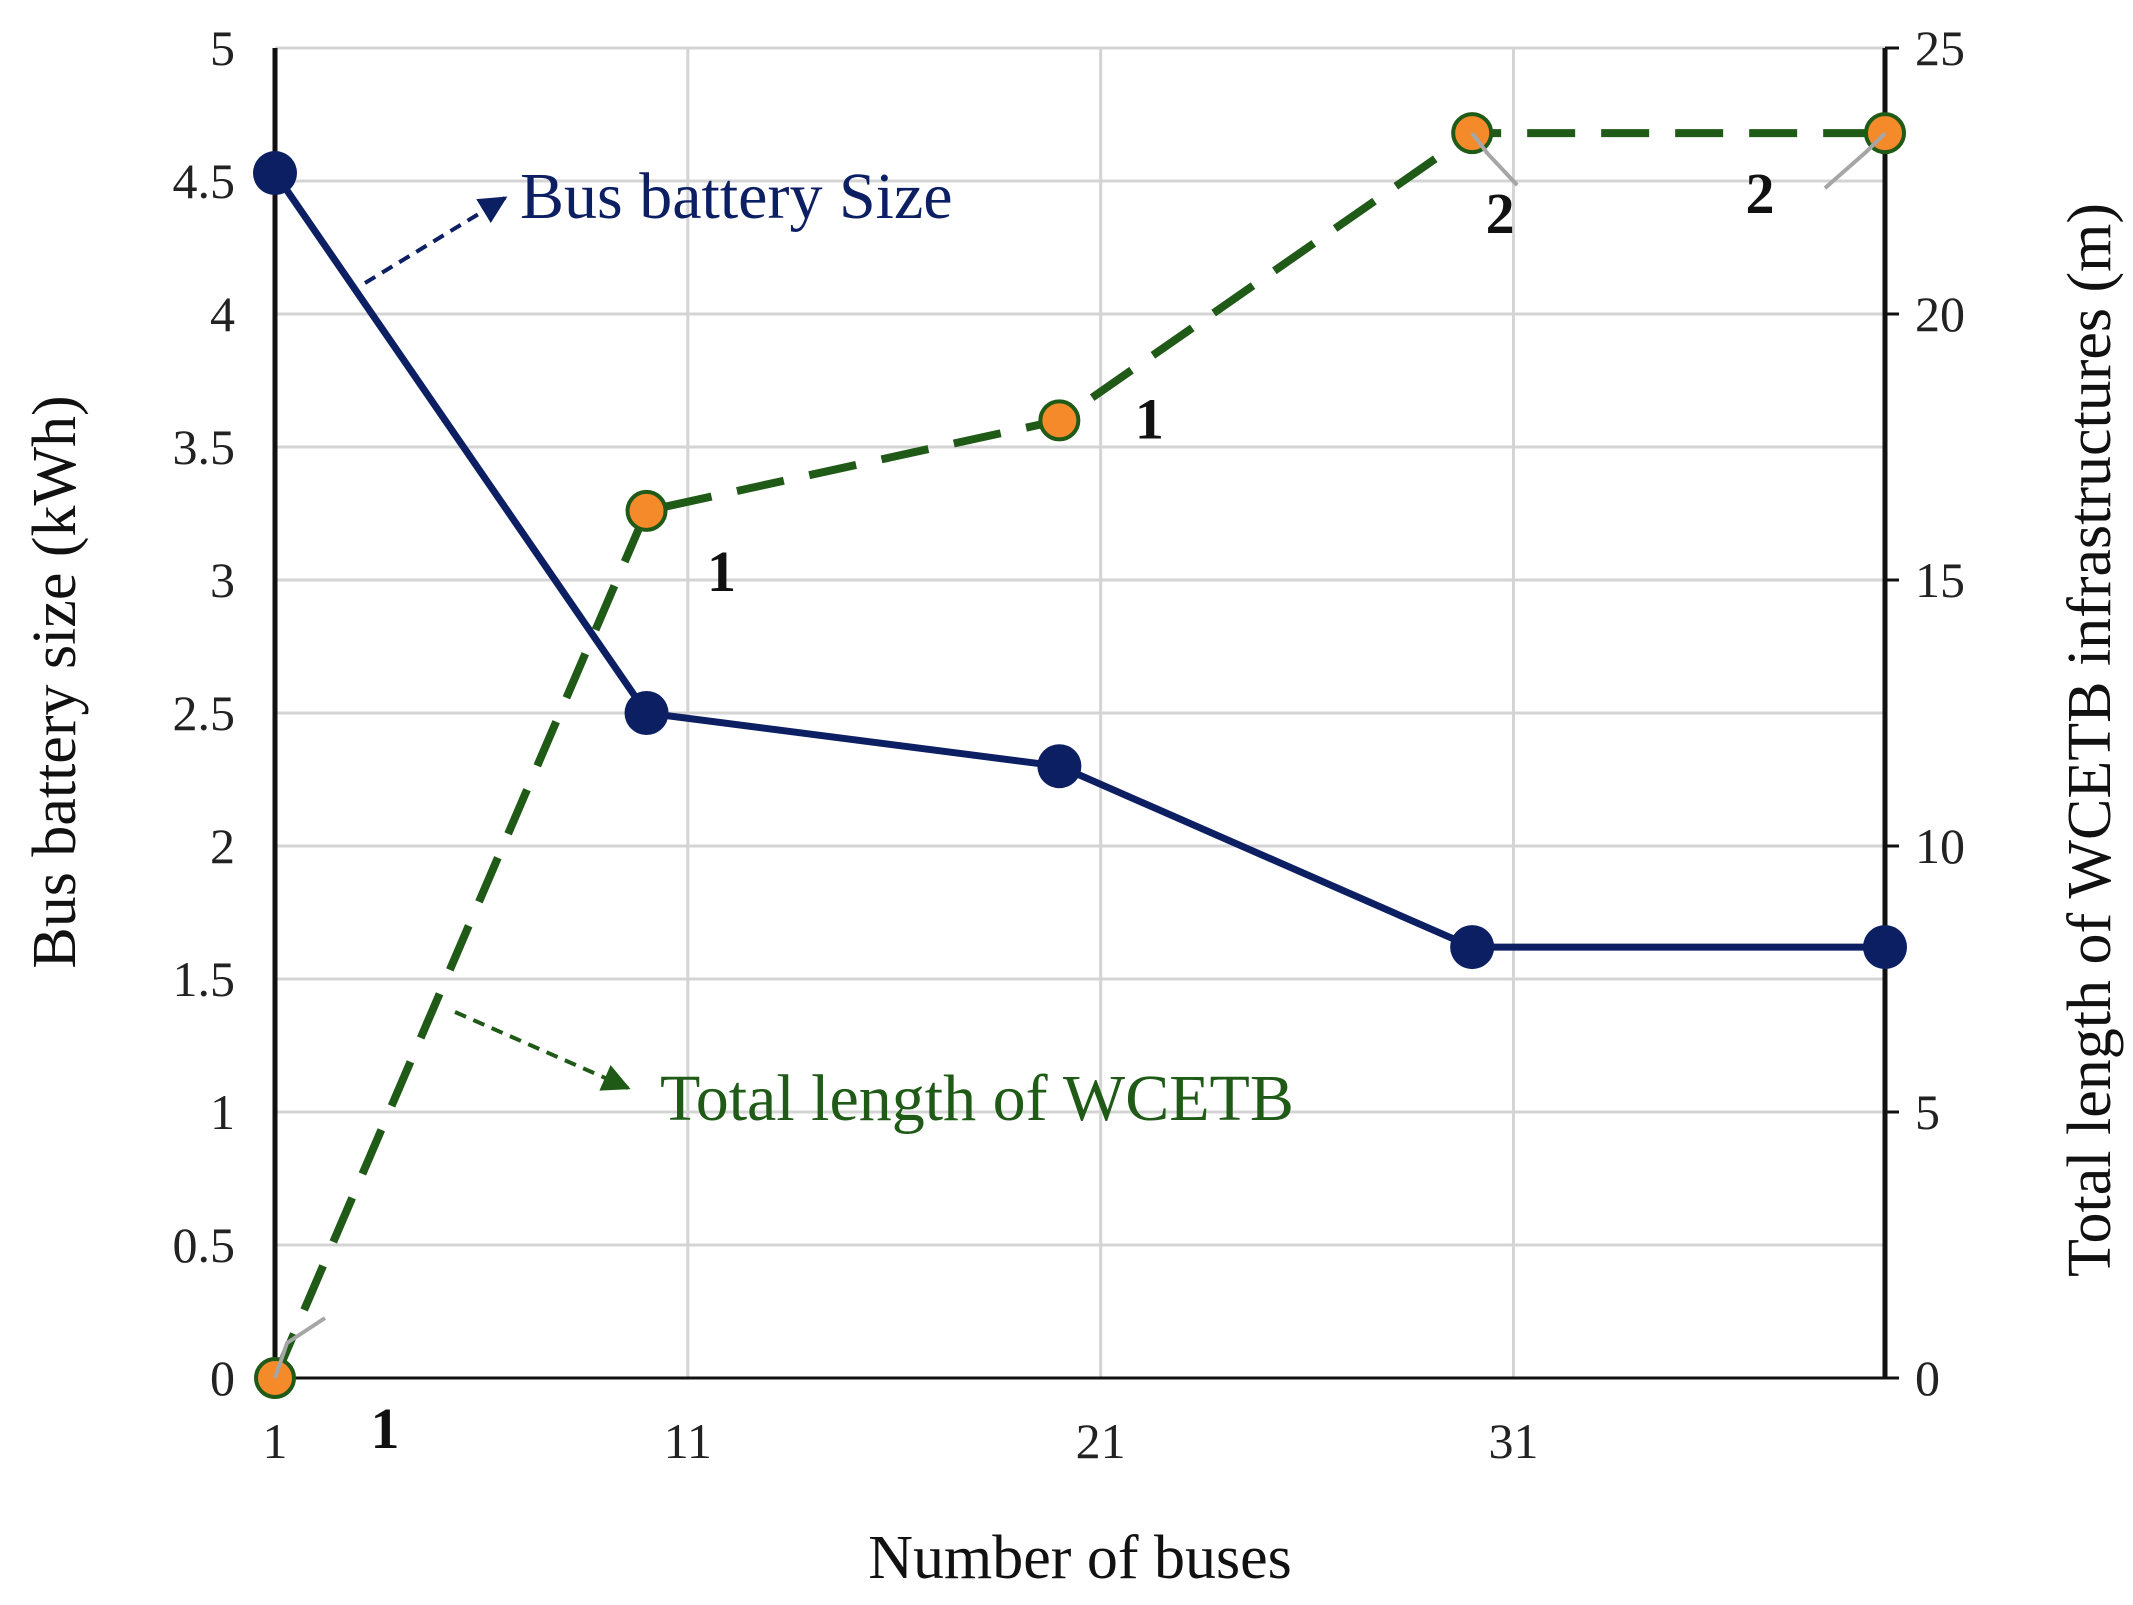 The width and height of the screenshot is (2133, 1605). What do you see at coordinates (204, 979) in the screenshot?
I see `y-left-tick-label: 1.5` at bounding box center [204, 979].